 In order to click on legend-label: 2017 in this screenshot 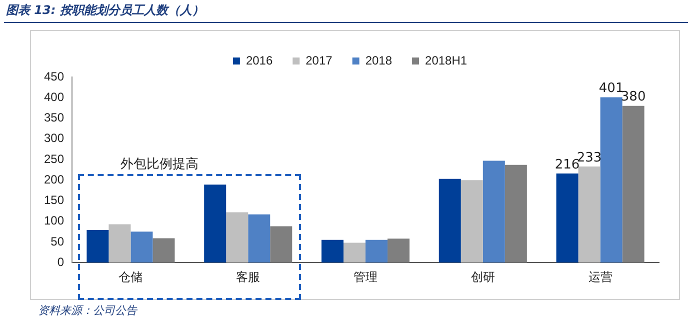, I will do `click(319, 60)`.